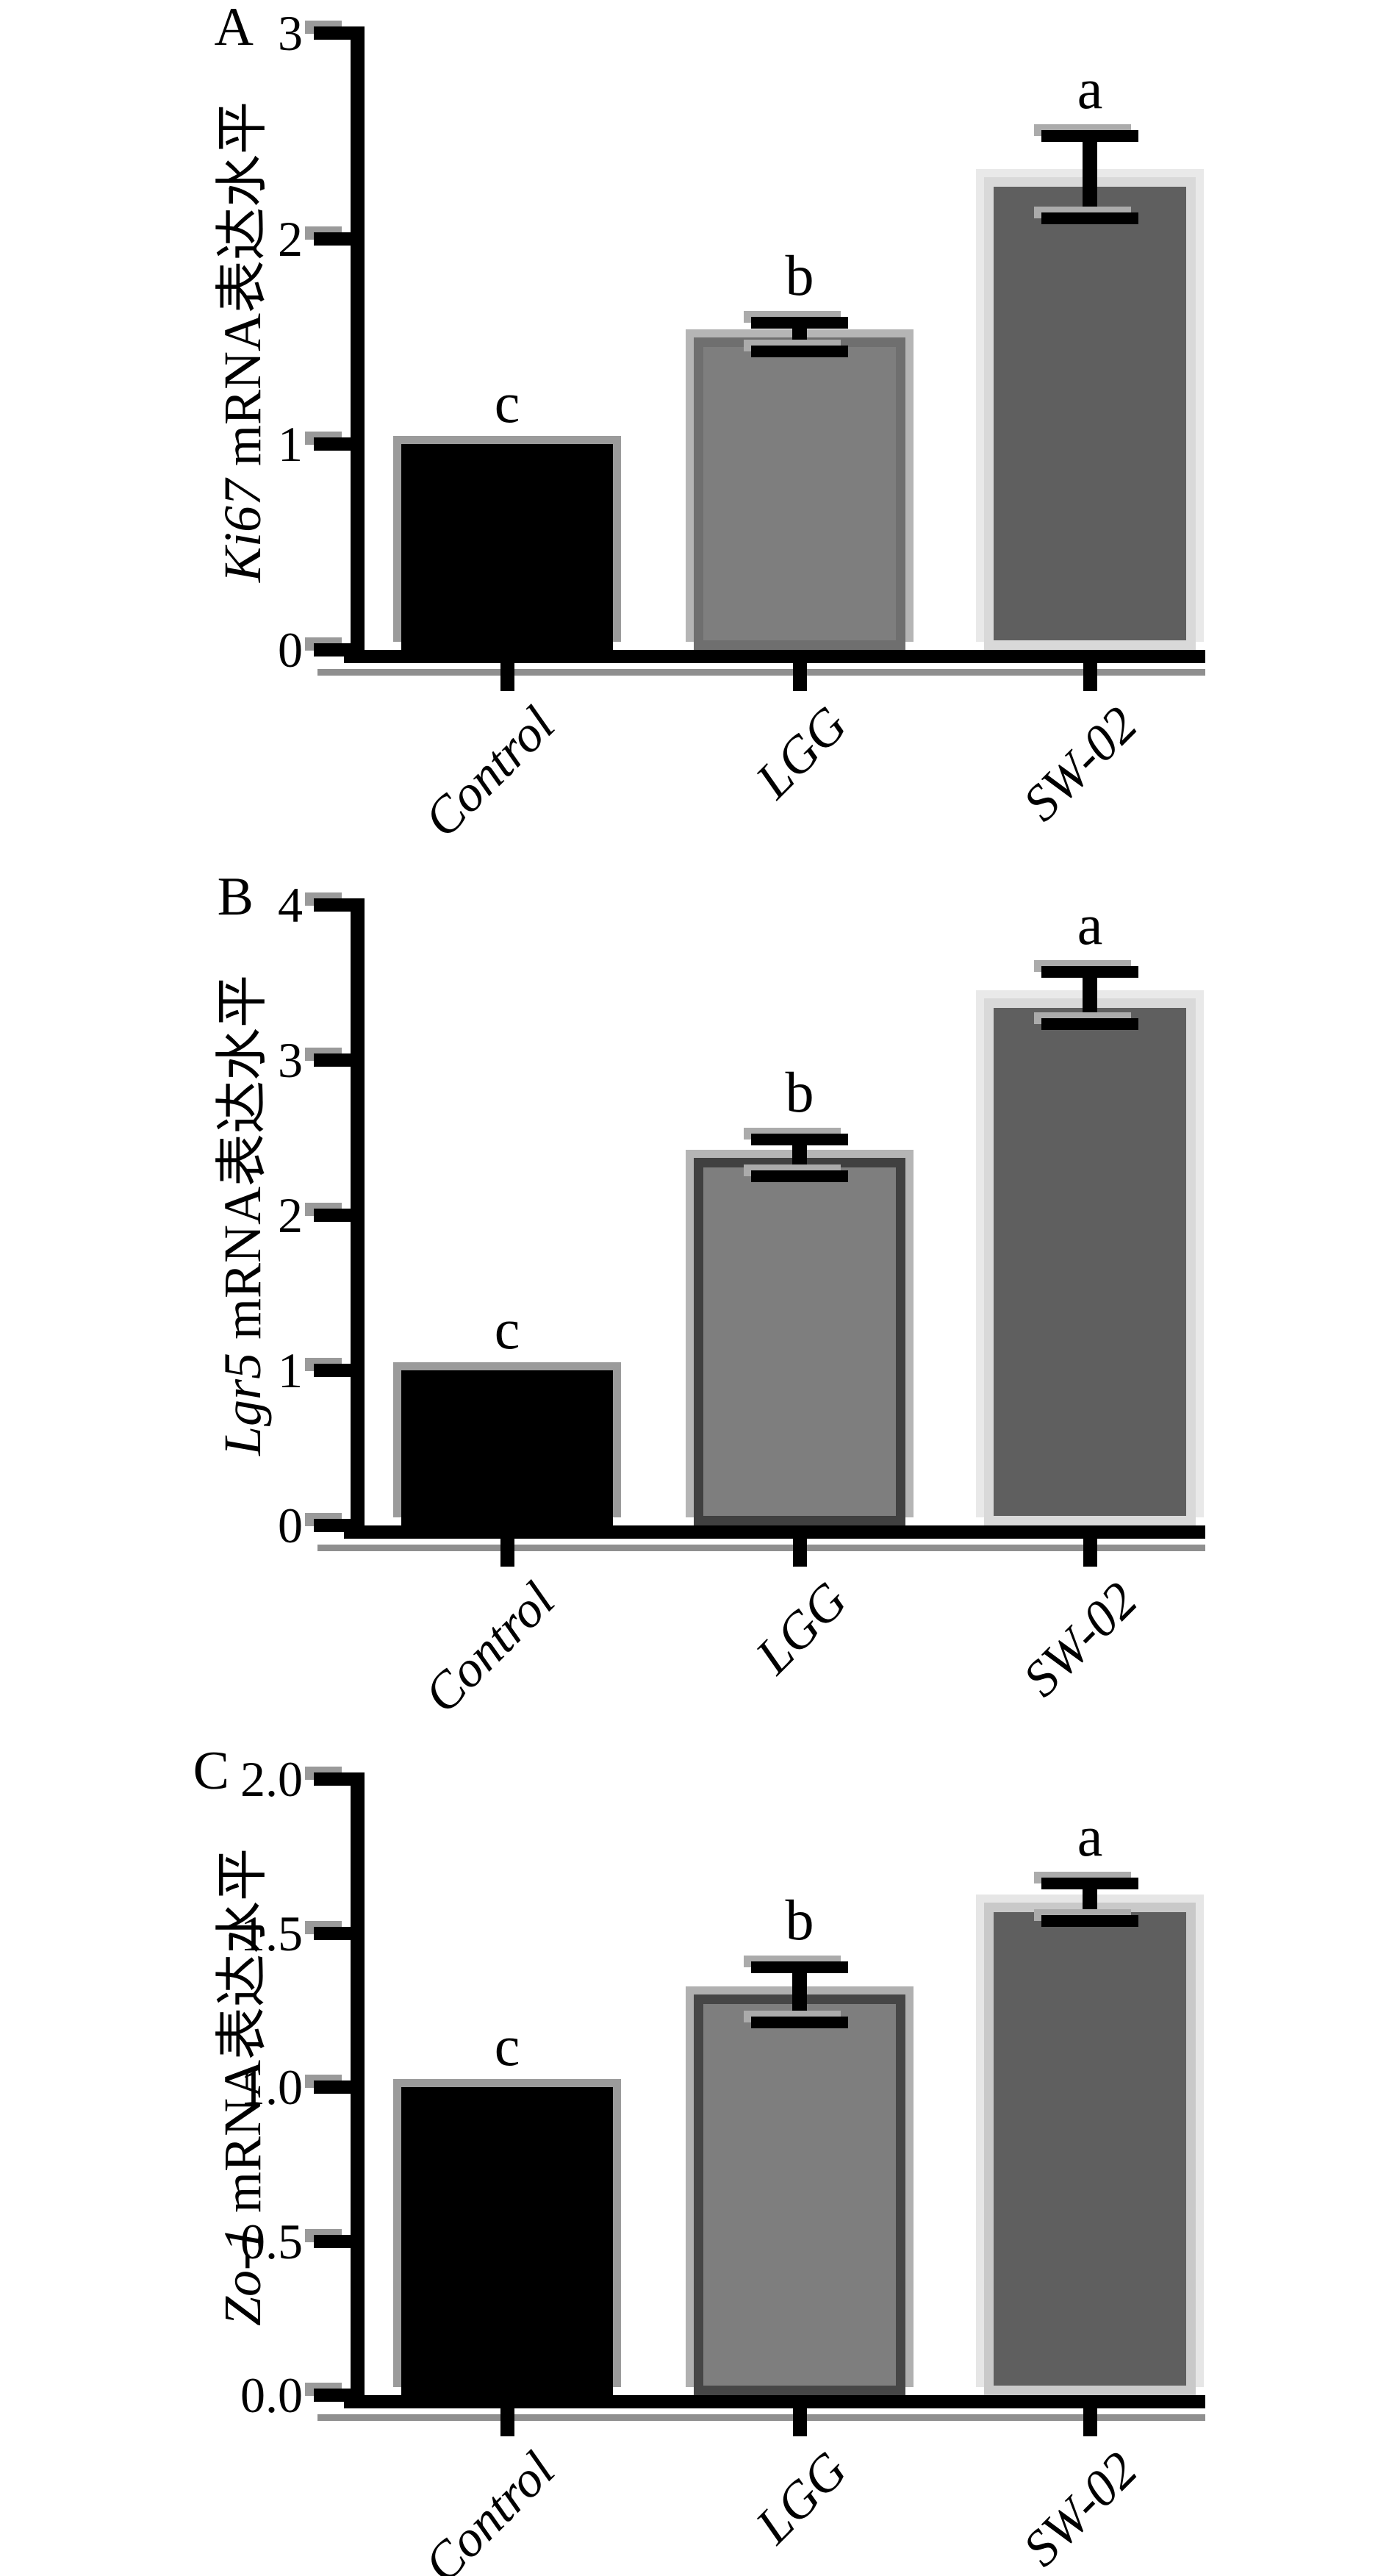  Describe the element at coordinates (234, 28) in the screenshot. I see `panel-letter-a: A` at that location.